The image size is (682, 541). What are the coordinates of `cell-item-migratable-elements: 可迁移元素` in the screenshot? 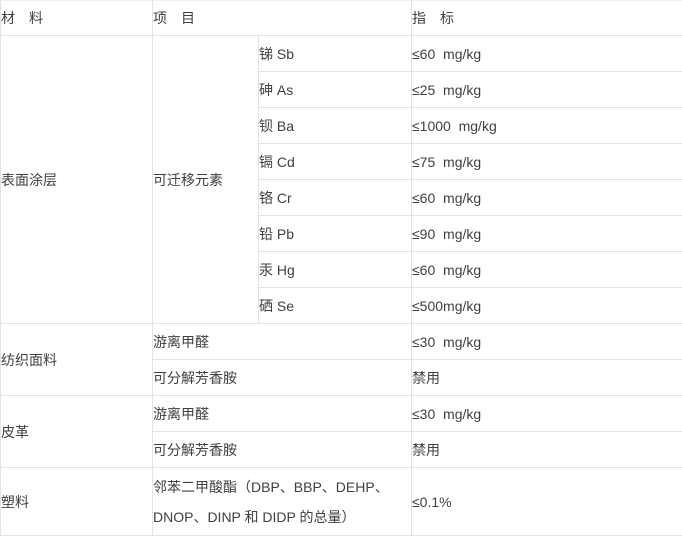 It's located at (205, 179).